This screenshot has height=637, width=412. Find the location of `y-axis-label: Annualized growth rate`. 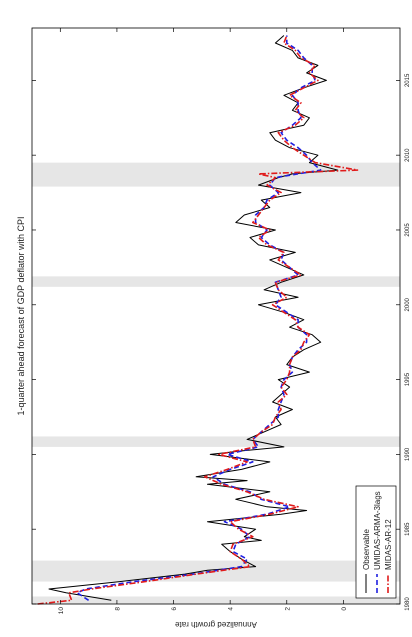

y-axis-label: Annualized growth rate is located at coordinates (216, 624).